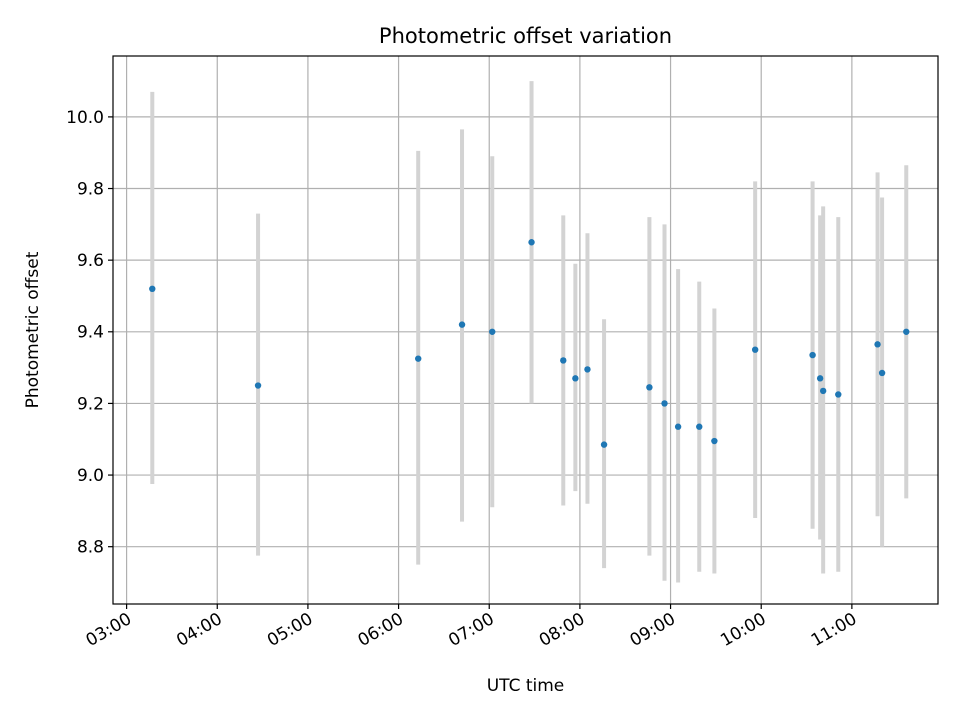  Describe the element at coordinates (90, 404) in the screenshot. I see `y-tick-label: 9.2` at that location.